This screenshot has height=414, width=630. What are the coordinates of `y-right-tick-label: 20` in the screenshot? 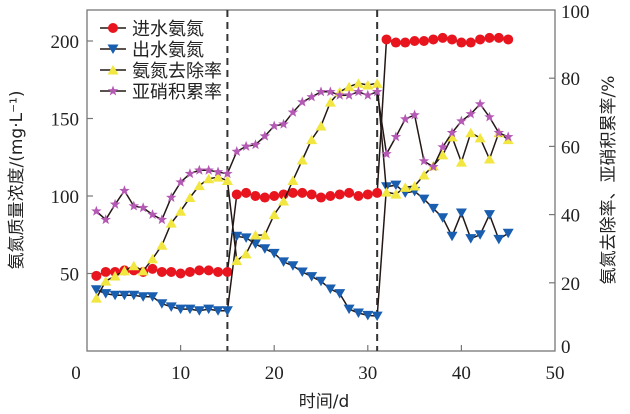 It's located at (570, 284).